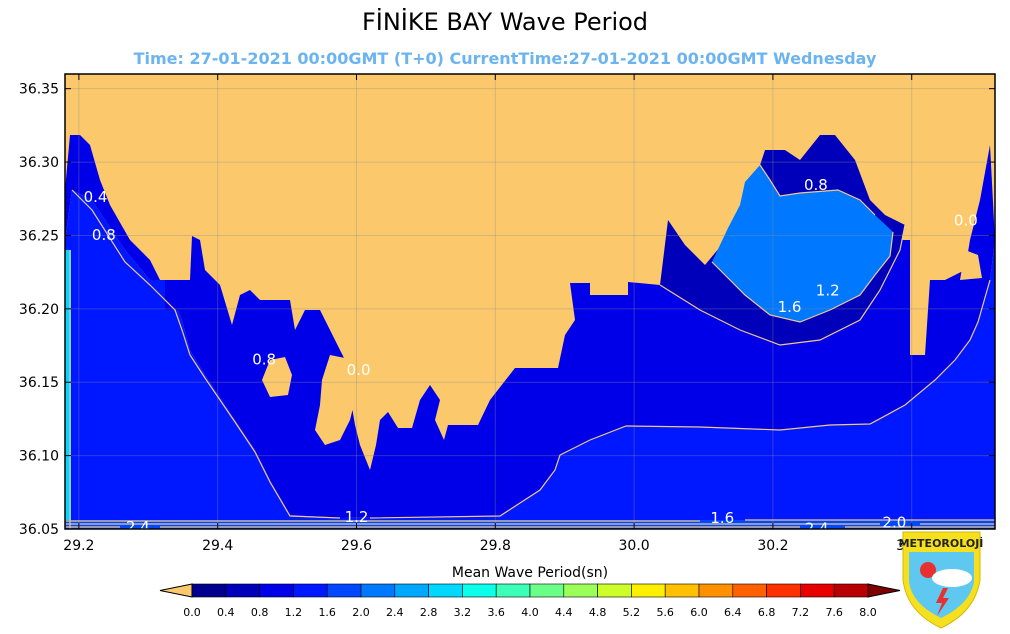  I want to click on contour-label-9: 1.6, so click(722, 518).